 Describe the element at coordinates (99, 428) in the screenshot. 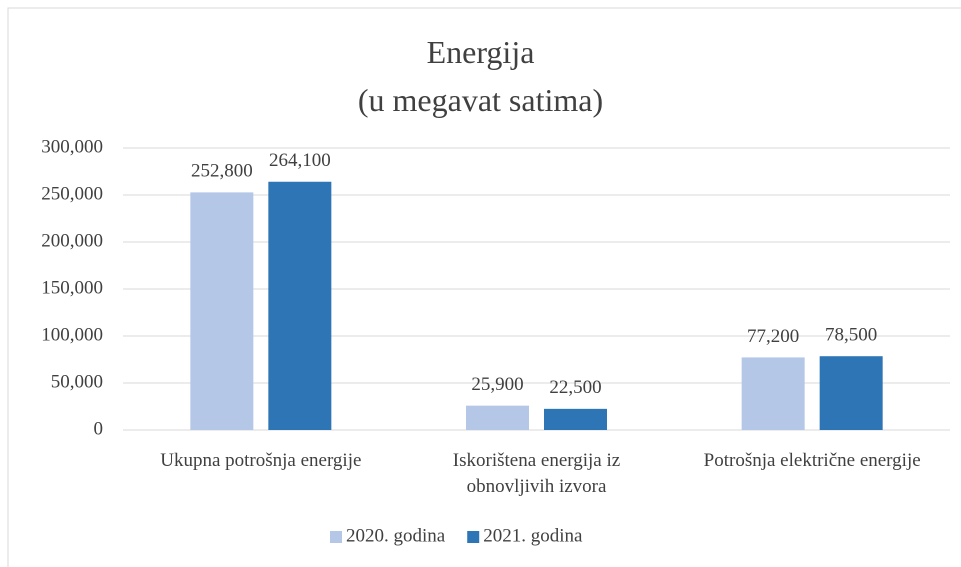

I see `y-tick-label: 0` at that location.